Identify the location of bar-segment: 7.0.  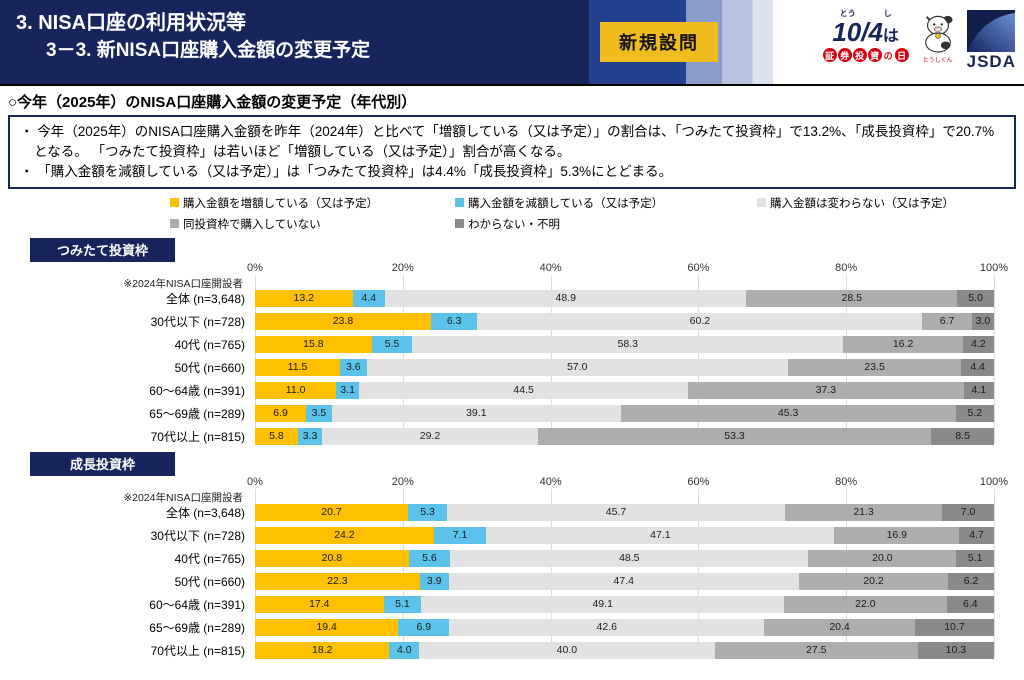
(968, 512).